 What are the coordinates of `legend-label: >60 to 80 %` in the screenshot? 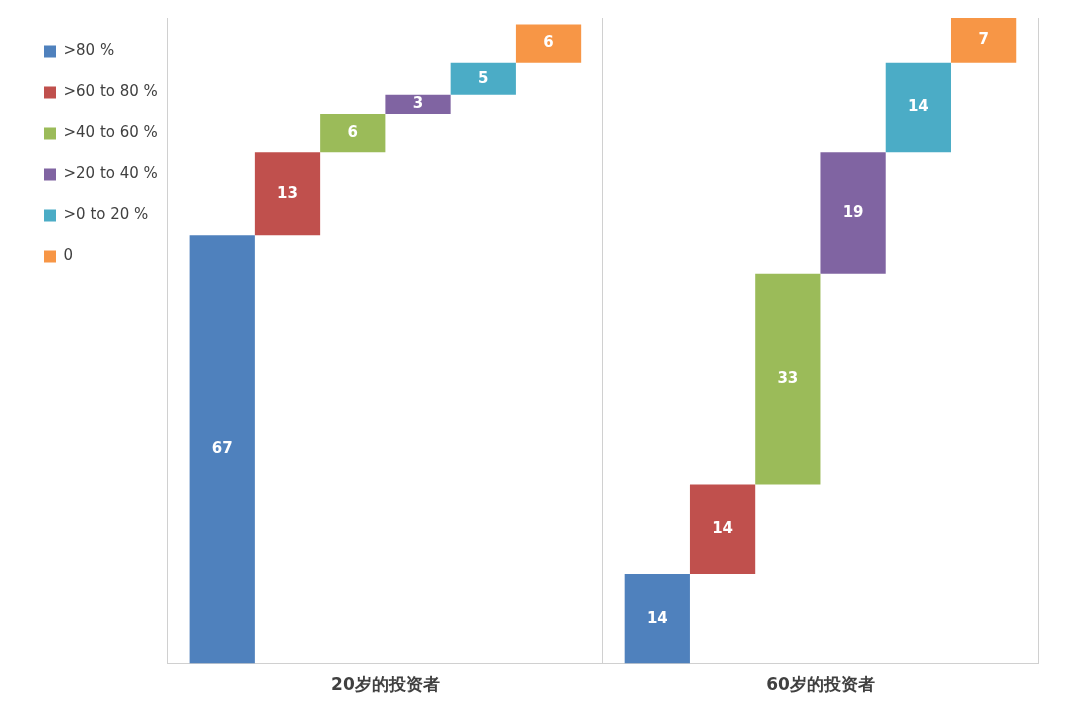 It's located at (110, 91).